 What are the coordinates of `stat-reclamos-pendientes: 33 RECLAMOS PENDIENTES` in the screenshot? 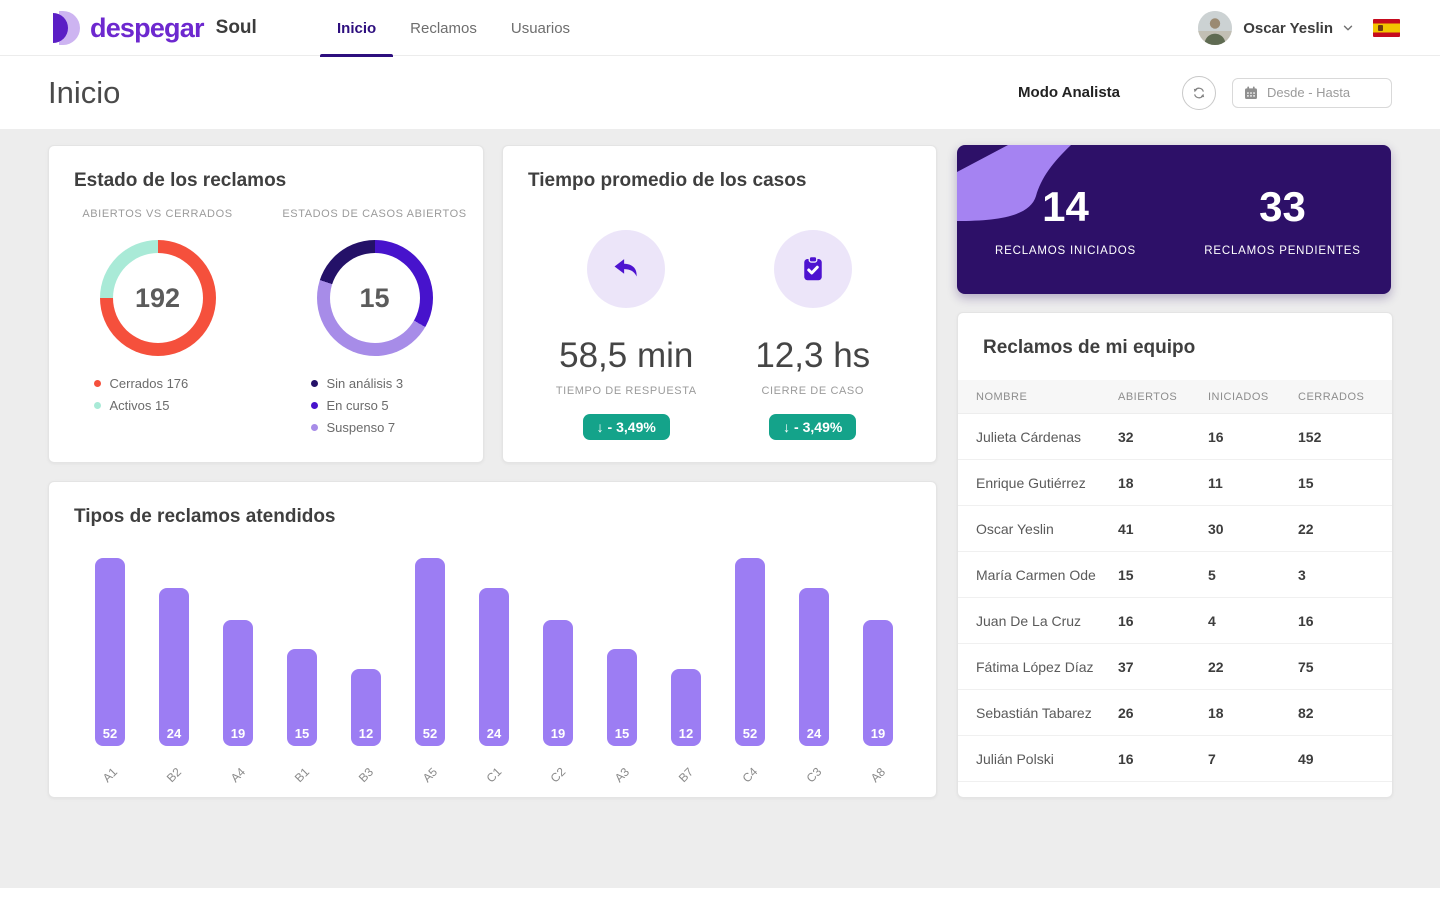 It's located at (1282, 219).